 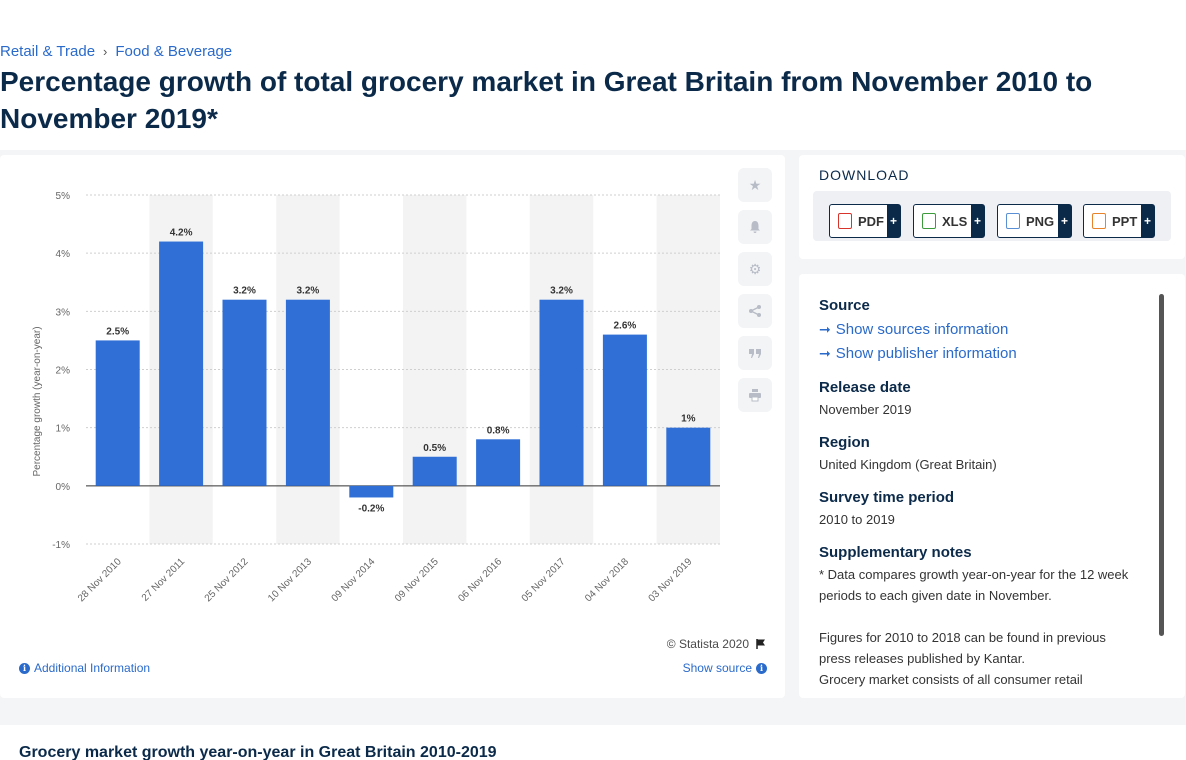 I want to click on x-tick-label: 25 Nov 2012, so click(x=227, y=580).